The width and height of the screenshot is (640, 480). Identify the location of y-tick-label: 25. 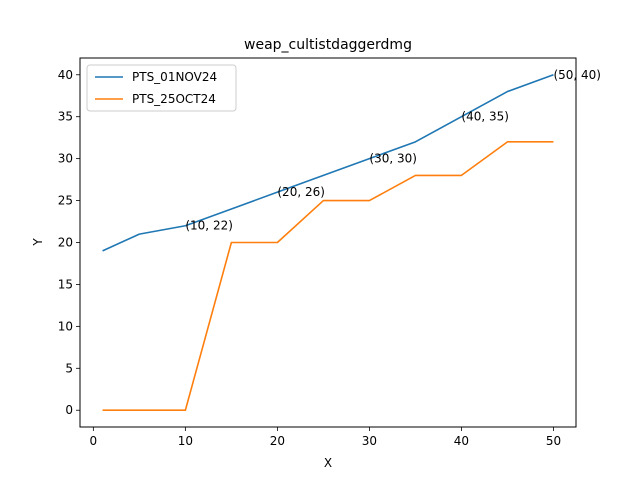
(65, 201).